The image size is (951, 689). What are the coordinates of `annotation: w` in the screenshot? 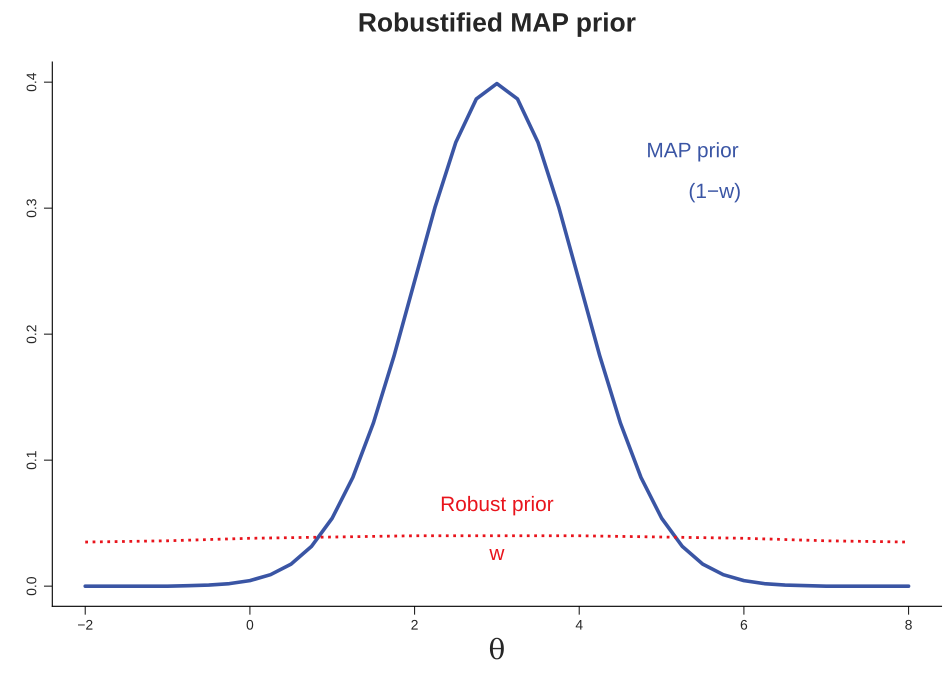 It's located at (496, 554).